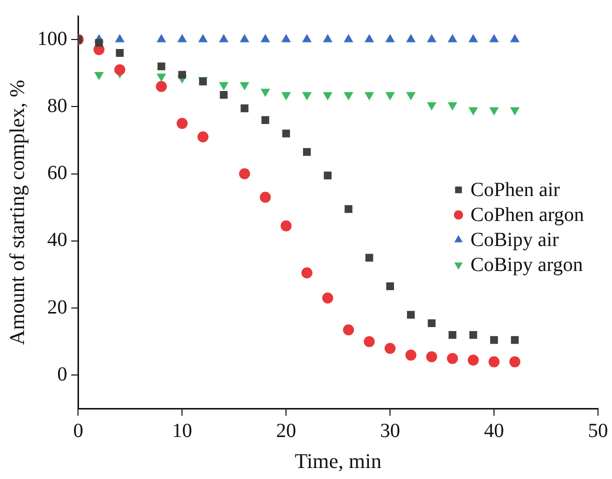 This screenshot has width=612, height=479. Describe the element at coordinates (286, 431) in the screenshot. I see `x-tick-label: 20` at that location.